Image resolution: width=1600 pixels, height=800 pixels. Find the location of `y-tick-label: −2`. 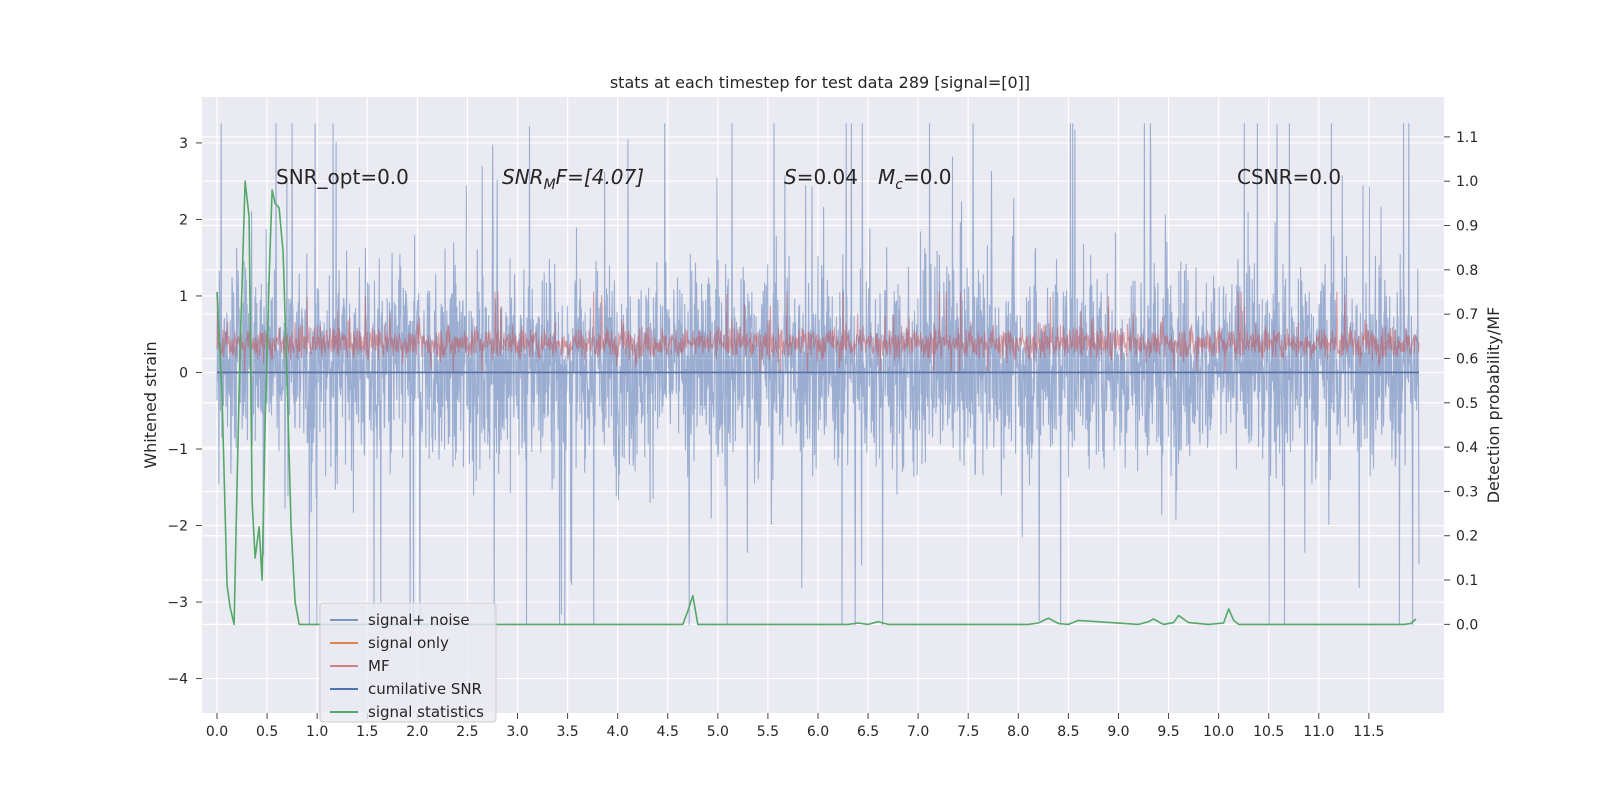

y-tick-label: −2 is located at coordinates (177, 527).